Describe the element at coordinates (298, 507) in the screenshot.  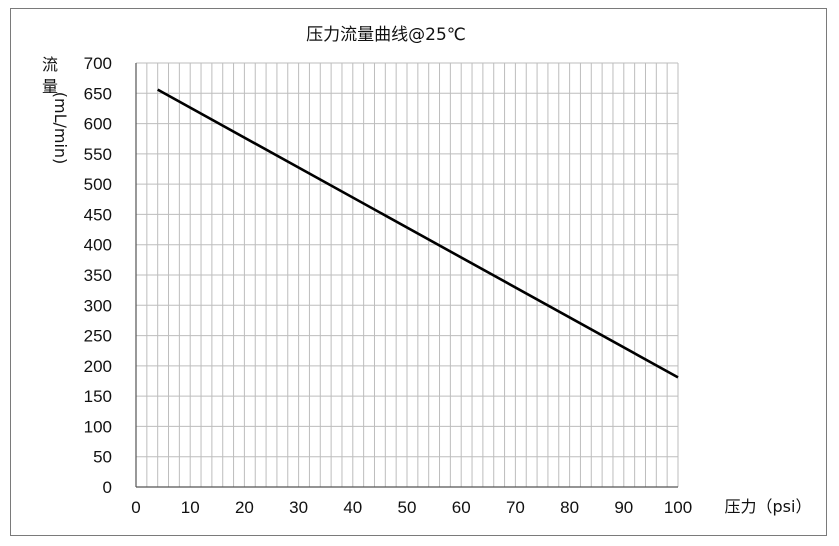
I see `x-tick-label: 30` at that location.